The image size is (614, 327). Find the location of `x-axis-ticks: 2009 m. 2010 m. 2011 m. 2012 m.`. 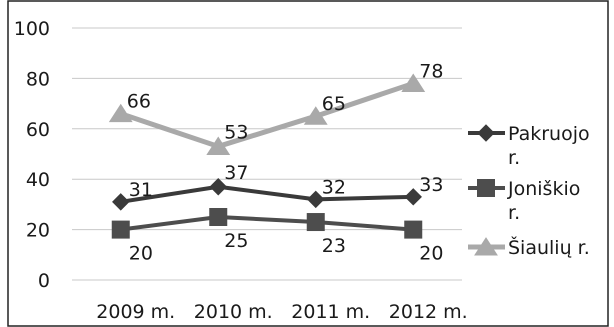

x-axis-ticks: 2009 m. 2010 m. 2011 m. 2012 m. is located at coordinates (281, 312).